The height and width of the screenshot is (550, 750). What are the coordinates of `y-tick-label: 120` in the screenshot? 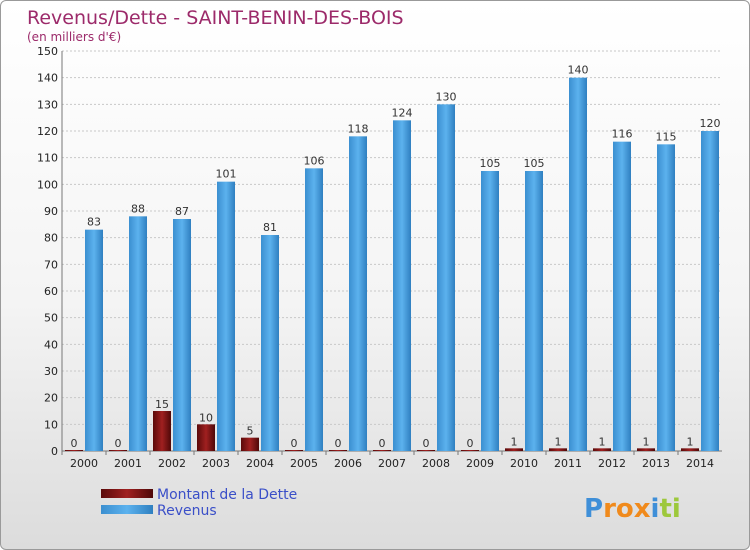 It's located at (47, 131).